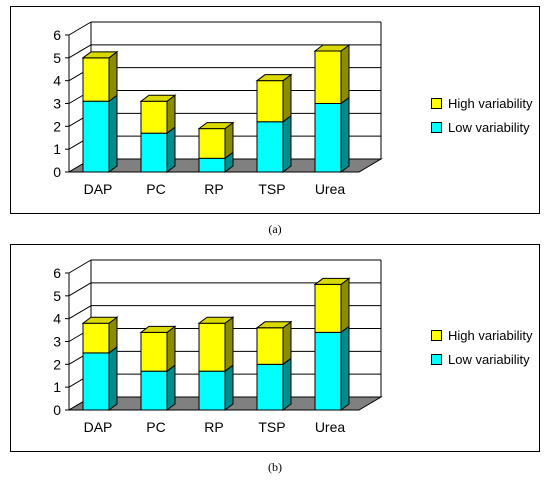 This screenshot has width=550, height=480. I want to click on legend-b: High variability Low variability, so click(482, 347).